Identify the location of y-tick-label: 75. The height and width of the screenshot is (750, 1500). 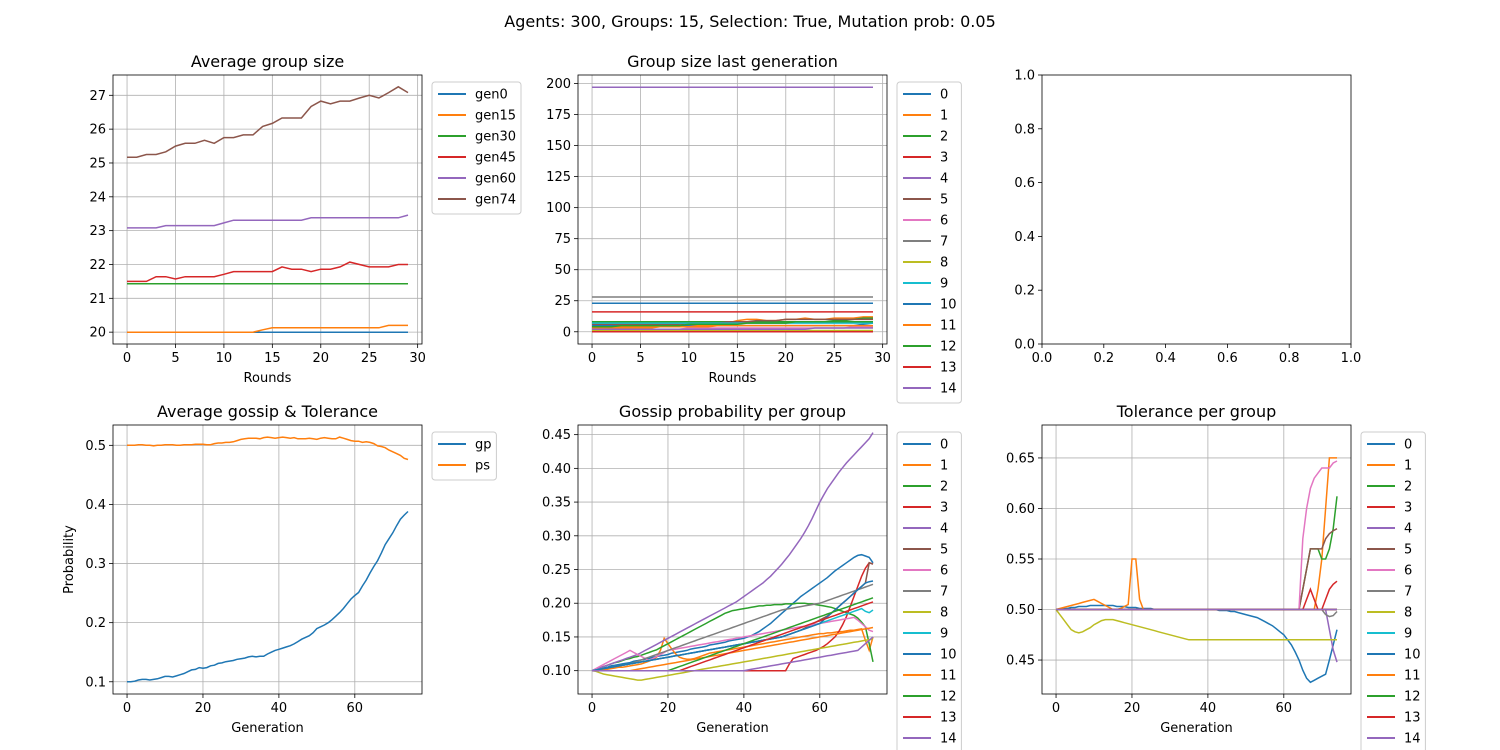
(562, 239).